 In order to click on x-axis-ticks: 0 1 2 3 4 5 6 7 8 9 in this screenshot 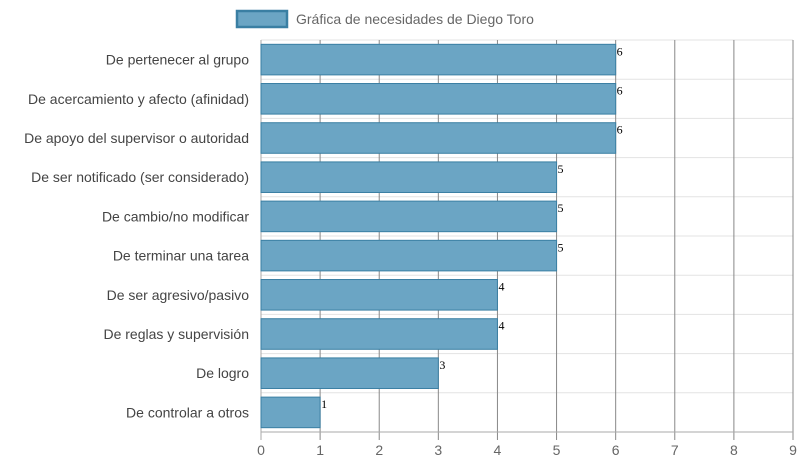, I will do `click(527, 450)`.